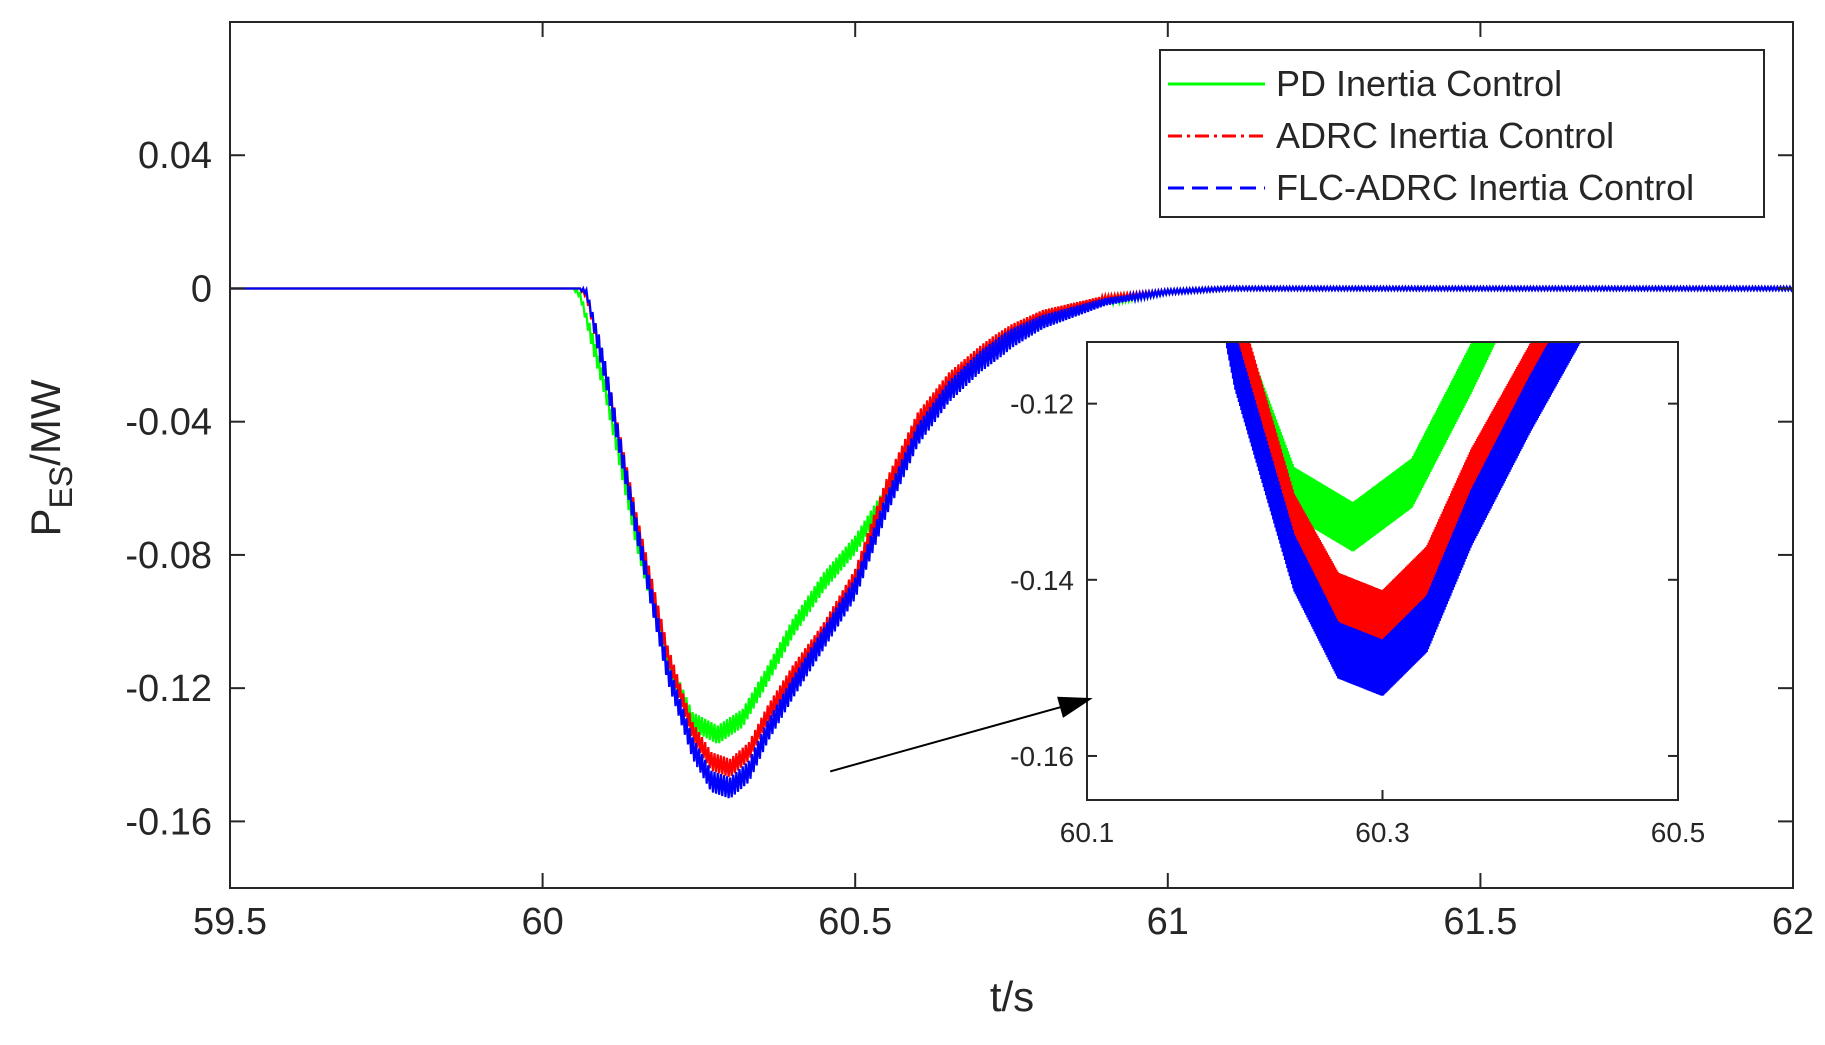 Image resolution: width=1825 pixels, height=1045 pixels. Describe the element at coordinates (1678, 832) in the screenshot. I see `inset-x-tick-label: 60.5` at that location.